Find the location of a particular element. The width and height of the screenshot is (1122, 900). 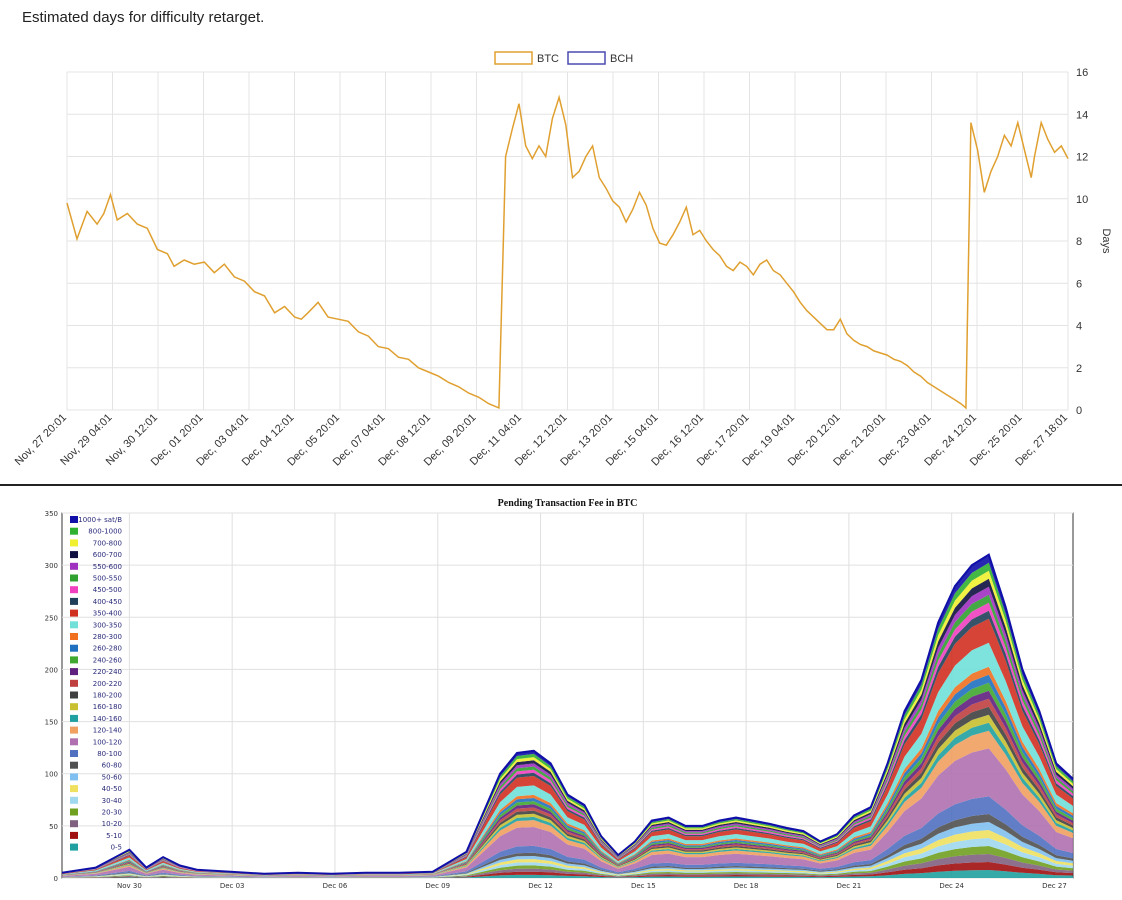

legend-label: 160-180 is located at coordinates (107, 707).